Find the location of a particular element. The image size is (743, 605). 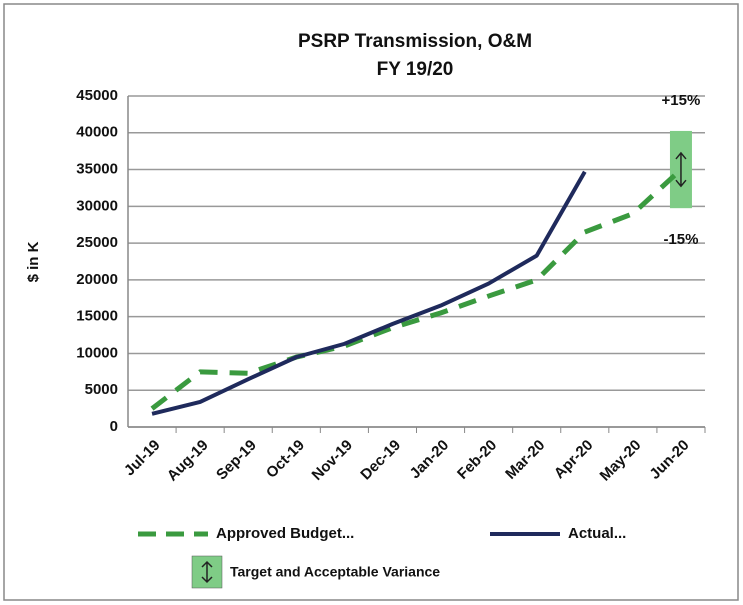

y-tick-label: 5000 is located at coordinates (101, 389).